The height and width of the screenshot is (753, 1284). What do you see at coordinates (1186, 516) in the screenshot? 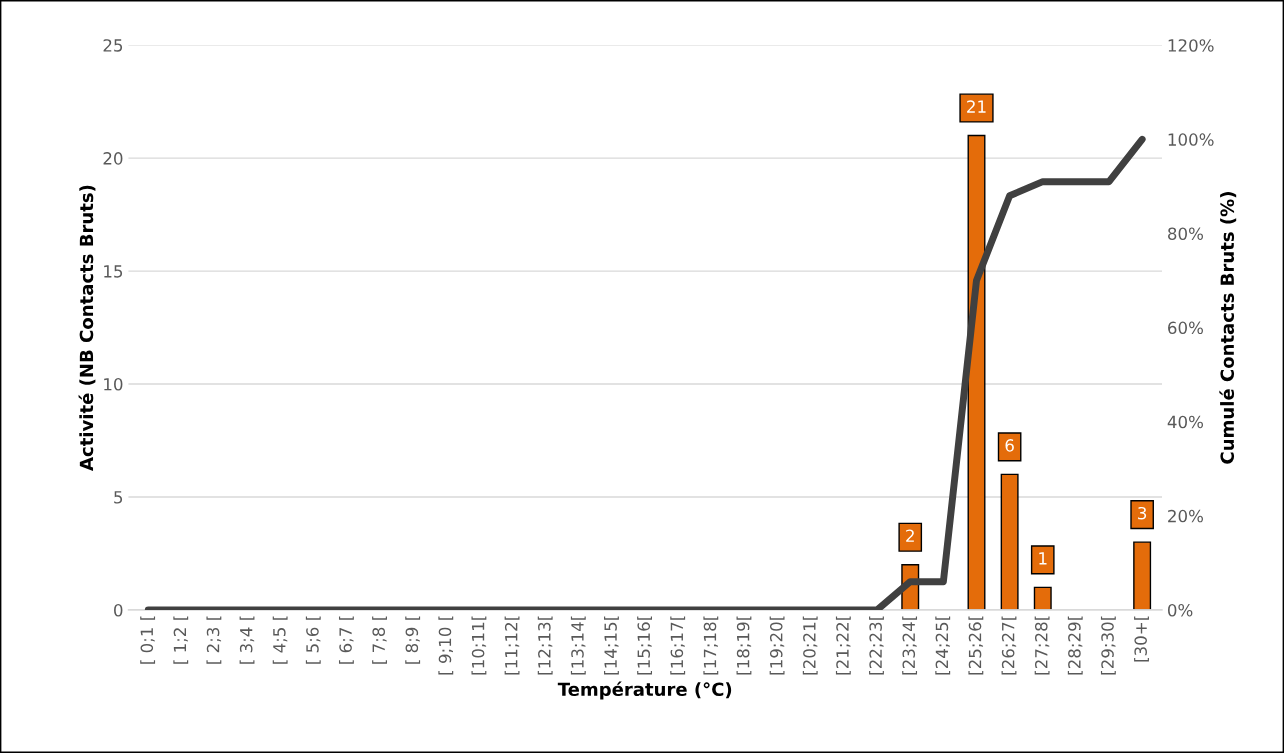
I see `y2-tick-label: 20%` at bounding box center [1186, 516].